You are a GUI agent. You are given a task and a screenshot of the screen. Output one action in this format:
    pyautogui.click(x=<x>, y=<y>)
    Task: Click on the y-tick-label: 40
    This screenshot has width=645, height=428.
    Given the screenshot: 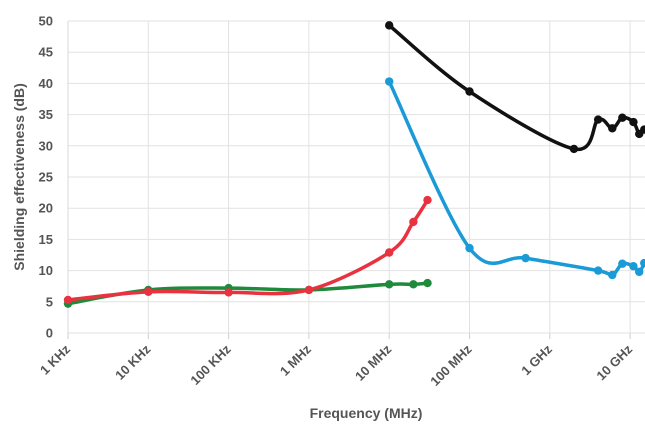 What is the action you would take?
    pyautogui.click(x=46, y=83)
    